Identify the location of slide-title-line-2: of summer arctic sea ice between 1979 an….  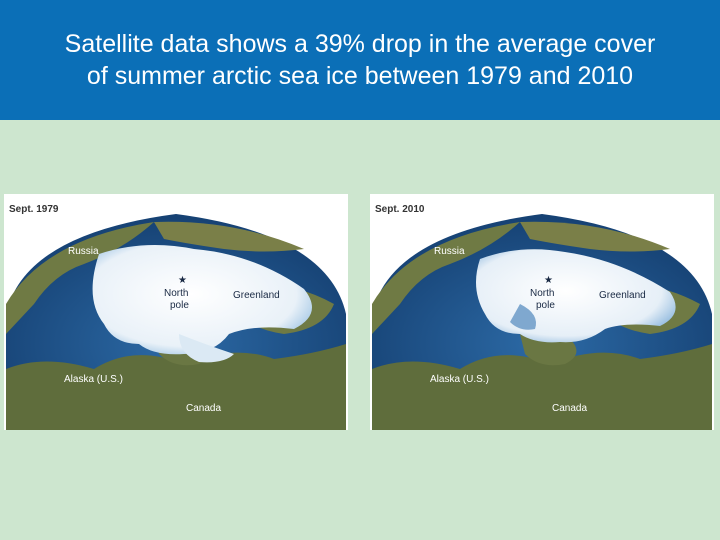
(360, 76).